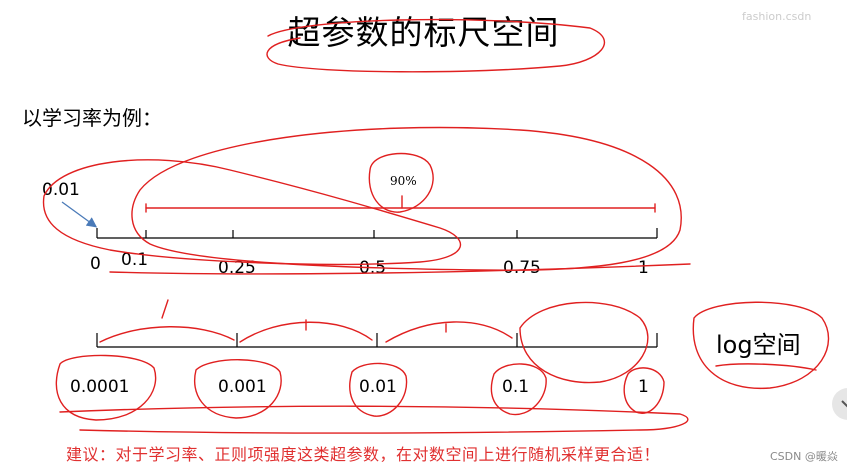 This screenshot has height=472, width=847. I want to click on log-arc-tick, so click(165, 309).